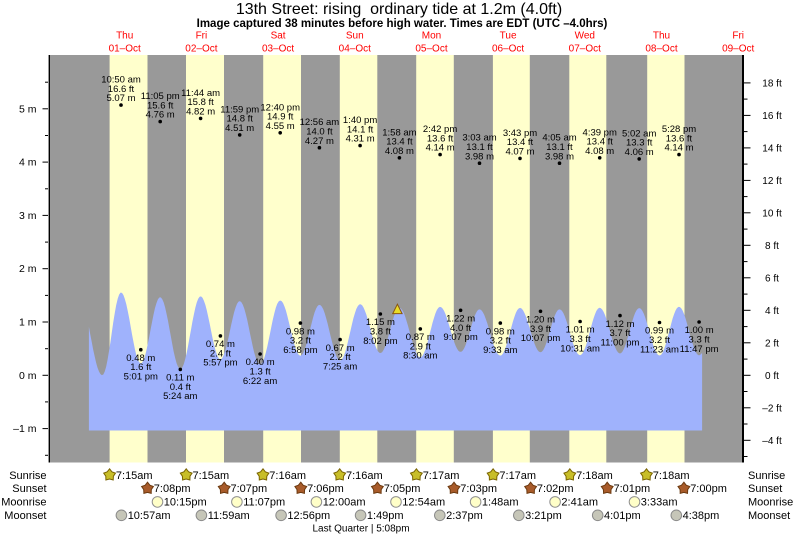 This screenshot has width=793, height=543. What do you see at coordinates (385, 516) in the screenshot?
I see `svg-text: 1:49pm` at bounding box center [385, 516].